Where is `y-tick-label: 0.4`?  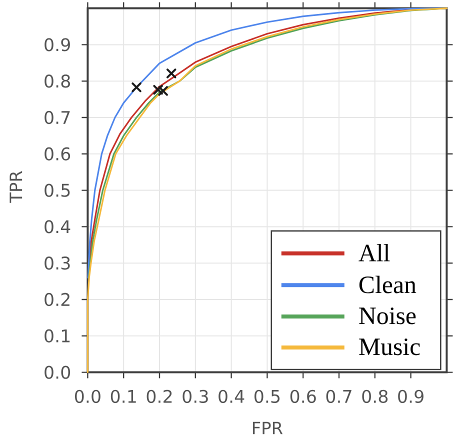
y-tick-label: 0.4 is located at coordinates (57, 227).